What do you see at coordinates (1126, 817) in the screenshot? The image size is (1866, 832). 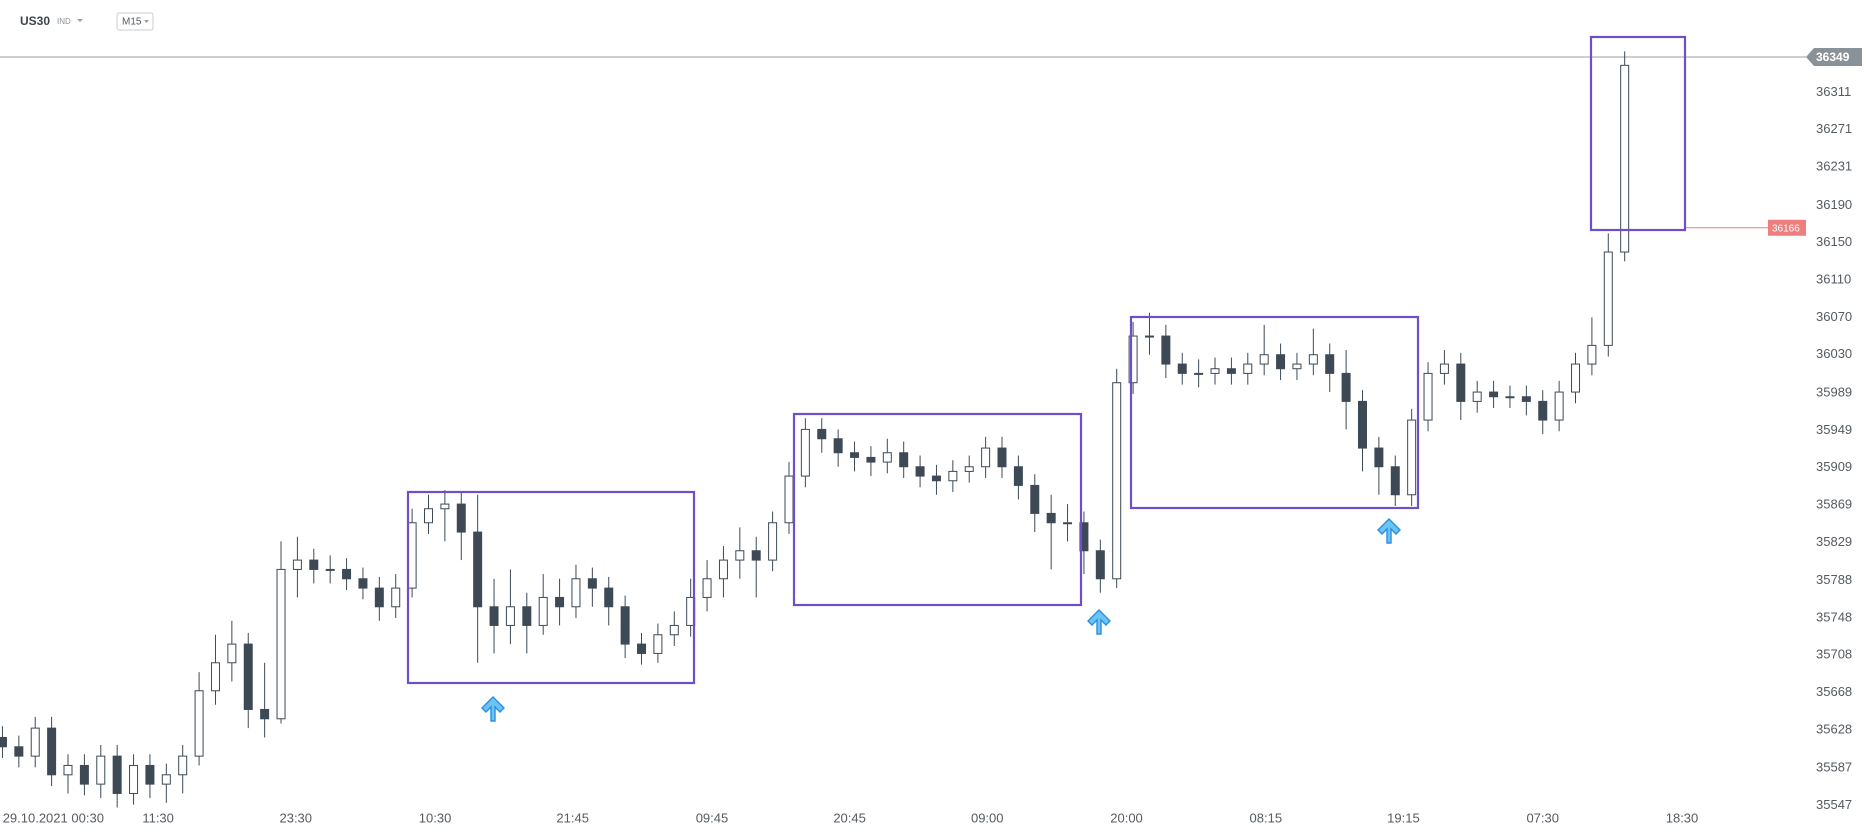 I see `x-tick-label: 20:00` at bounding box center [1126, 817].